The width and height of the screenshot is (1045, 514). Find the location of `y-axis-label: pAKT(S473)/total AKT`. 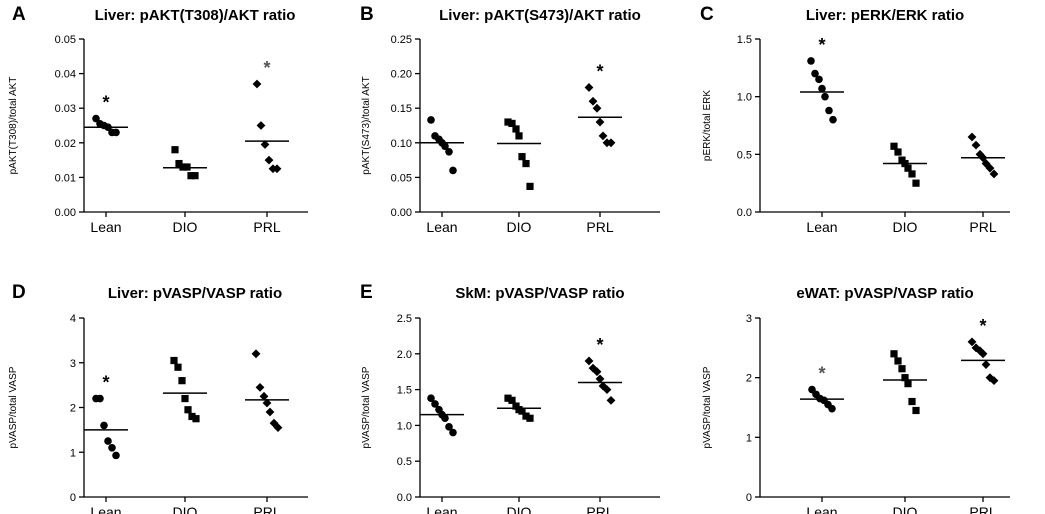

y-axis-label: pAKT(S473)/total AKT is located at coordinates (366, 125).